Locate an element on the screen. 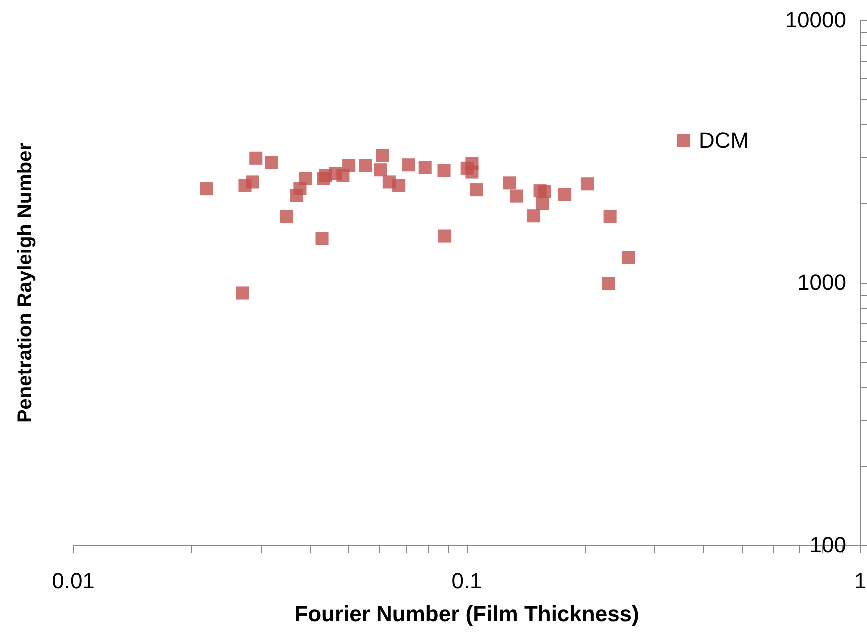  x-axis-title: Fourier Number (Film Thickness) is located at coordinates (467, 614).